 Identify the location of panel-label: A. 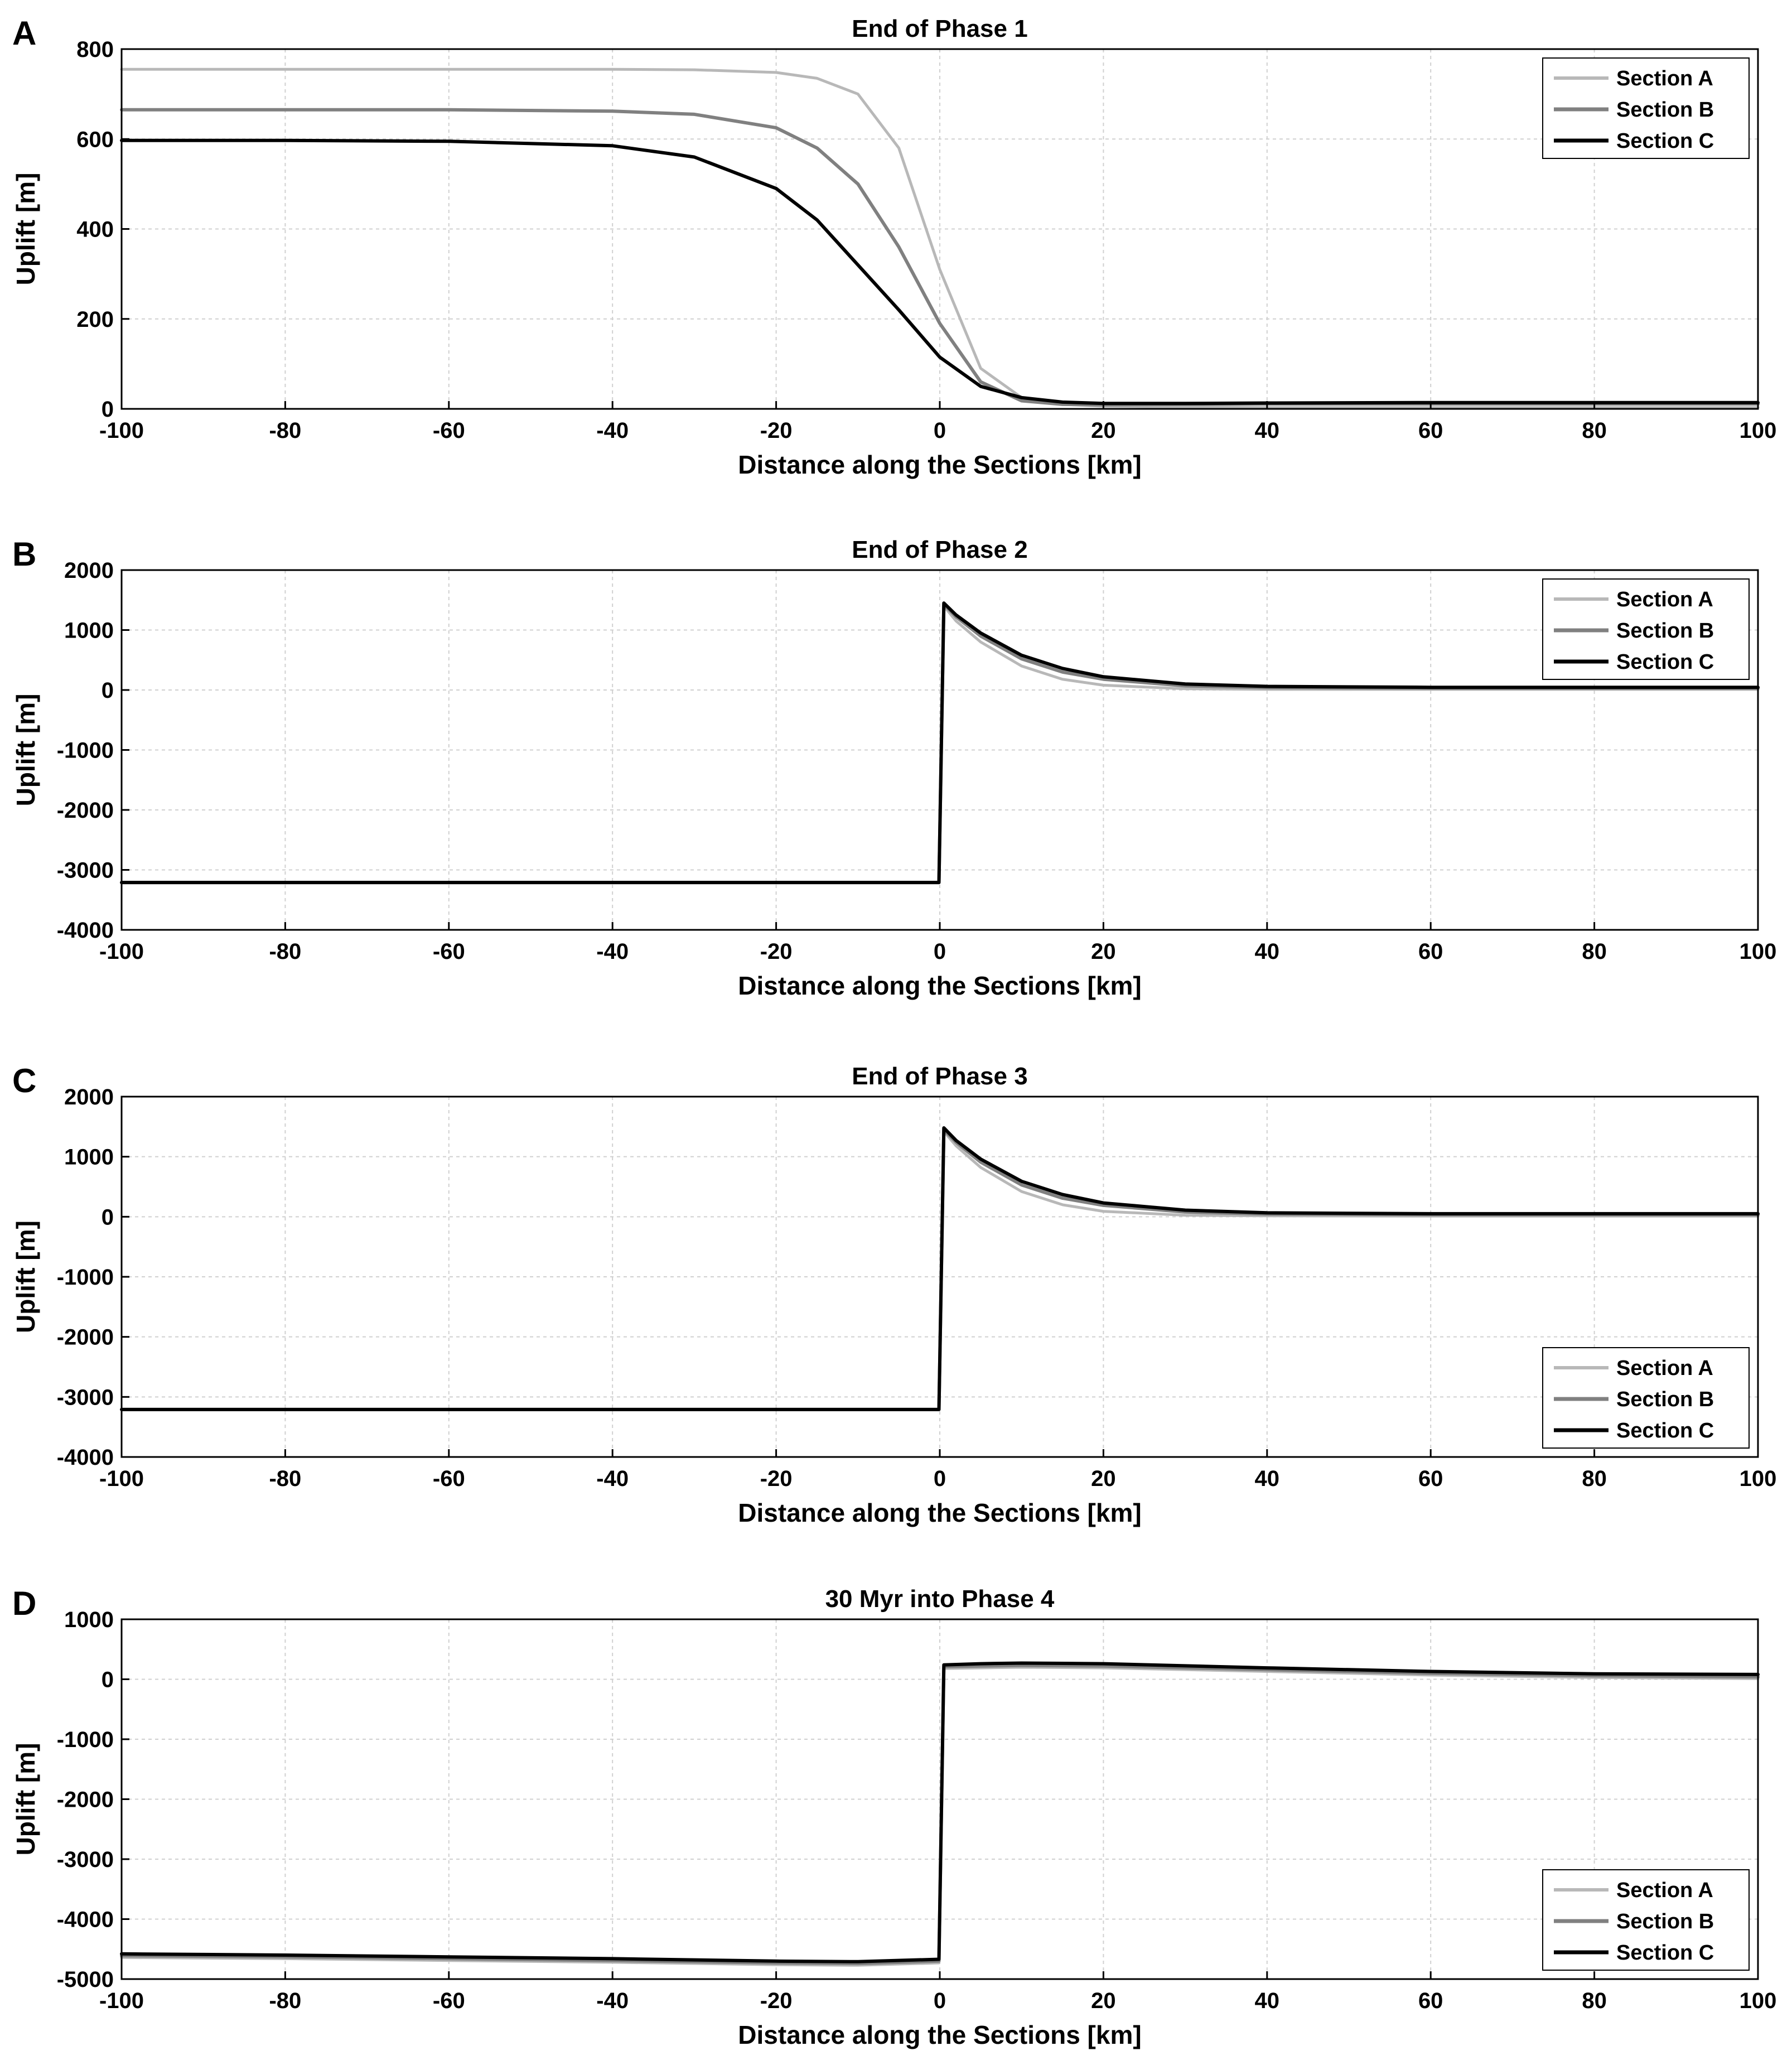
(24, 33).